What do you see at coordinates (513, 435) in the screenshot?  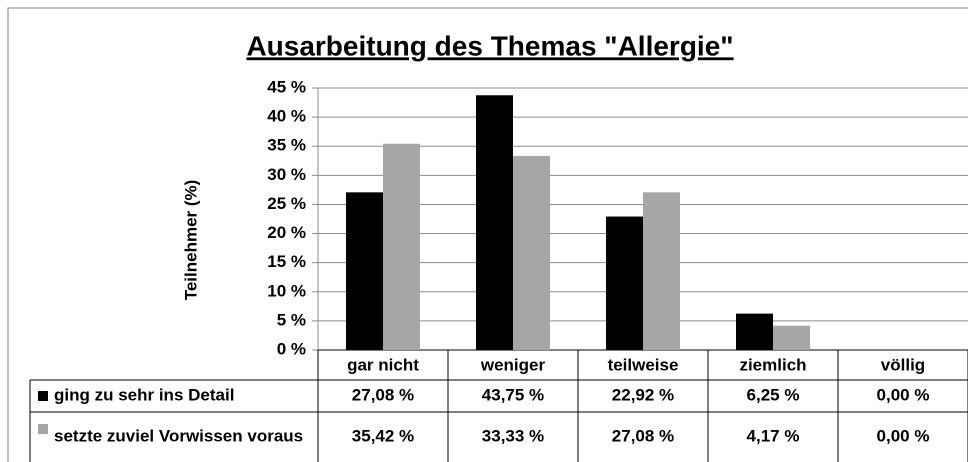 I see `table-cell: 33,33 %` at bounding box center [513, 435].